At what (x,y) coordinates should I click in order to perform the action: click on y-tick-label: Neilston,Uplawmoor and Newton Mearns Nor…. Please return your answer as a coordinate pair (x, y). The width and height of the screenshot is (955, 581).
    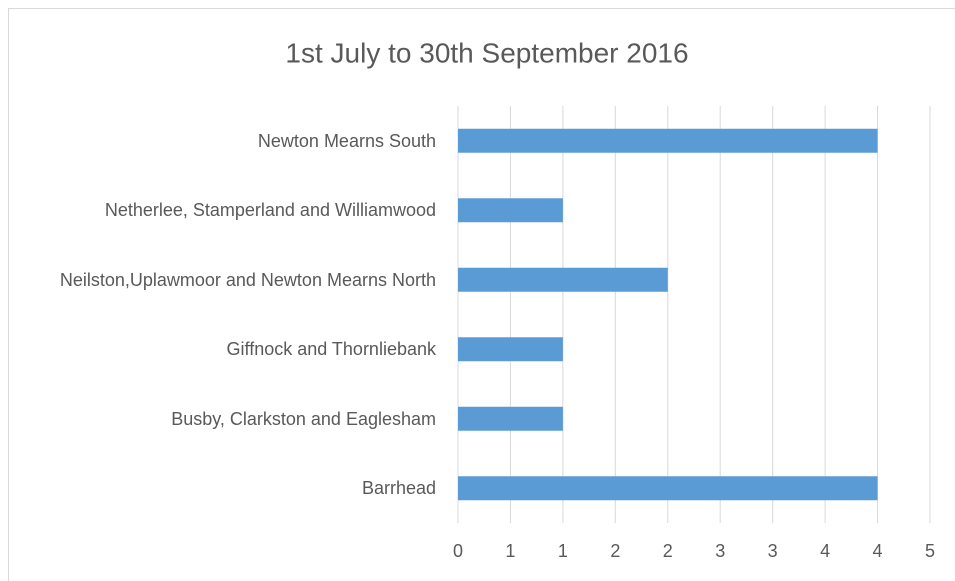
    Looking at the image, I should click on (247, 279).